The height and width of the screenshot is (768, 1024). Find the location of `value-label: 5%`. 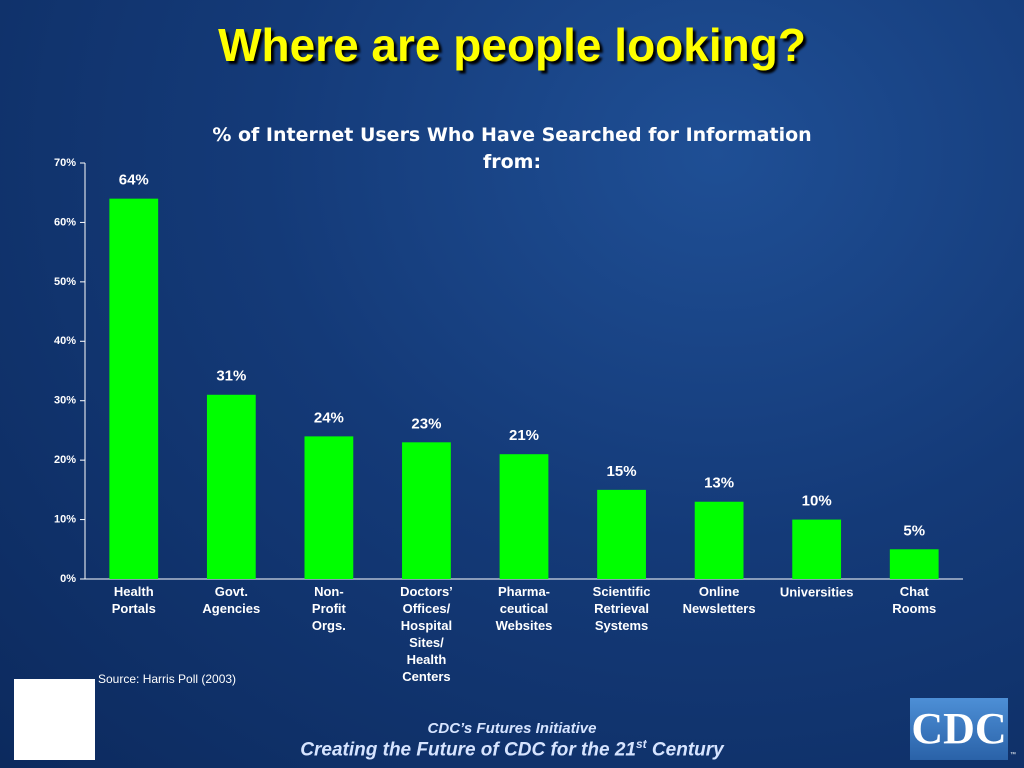

value-label: 5% is located at coordinates (914, 530).